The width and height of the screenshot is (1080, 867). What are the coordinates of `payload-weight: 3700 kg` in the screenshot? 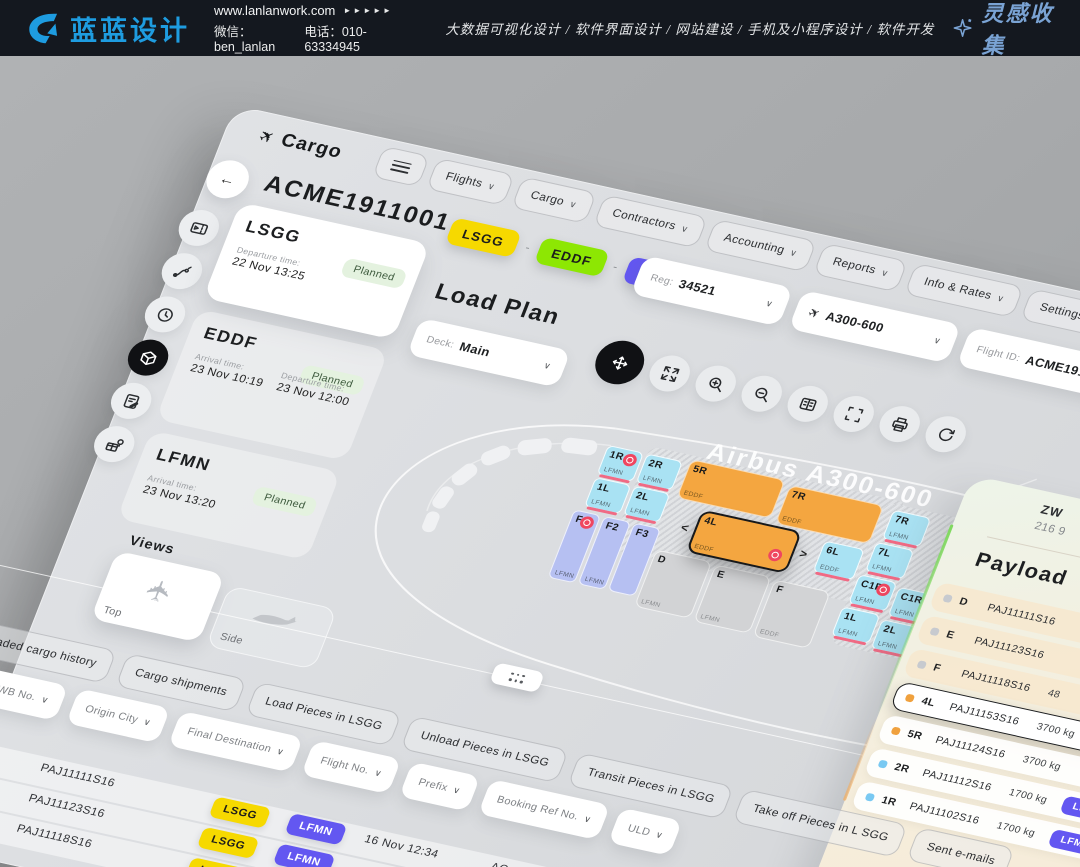 It's located at (1042, 763).